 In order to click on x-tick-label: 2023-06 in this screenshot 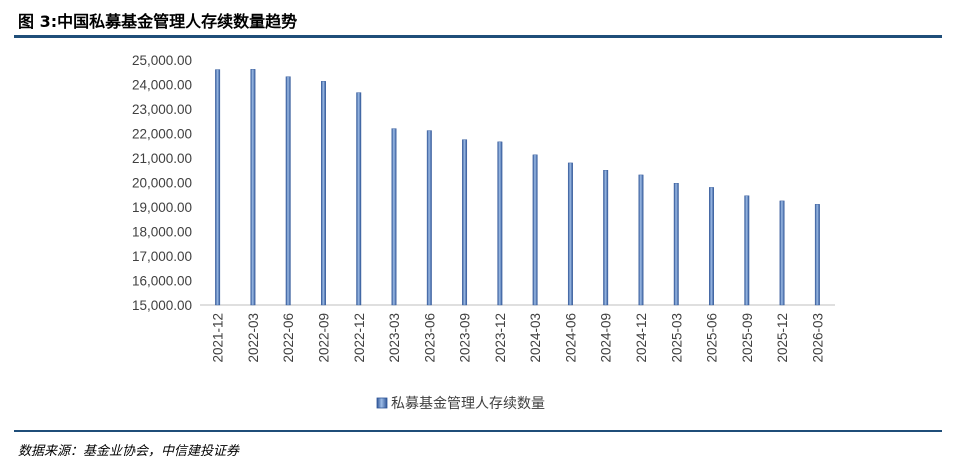, I will do `click(429, 338)`.